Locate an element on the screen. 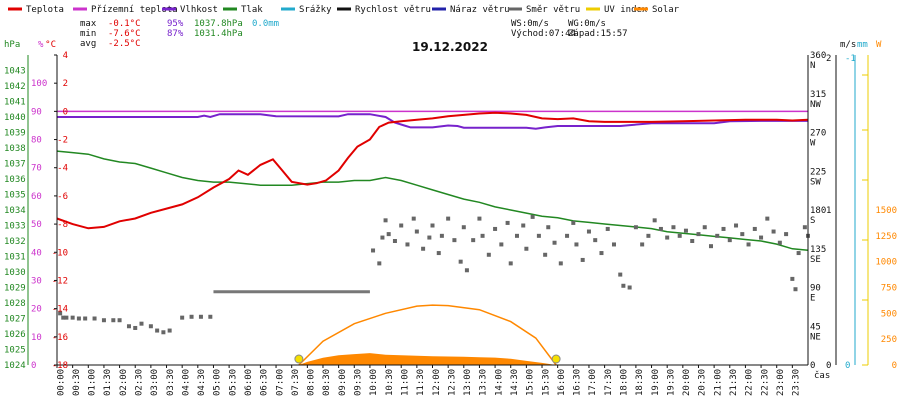 This screenshot has height=400, width=900. x-tick-label: 00:00 is located at coordinates (61, 382).